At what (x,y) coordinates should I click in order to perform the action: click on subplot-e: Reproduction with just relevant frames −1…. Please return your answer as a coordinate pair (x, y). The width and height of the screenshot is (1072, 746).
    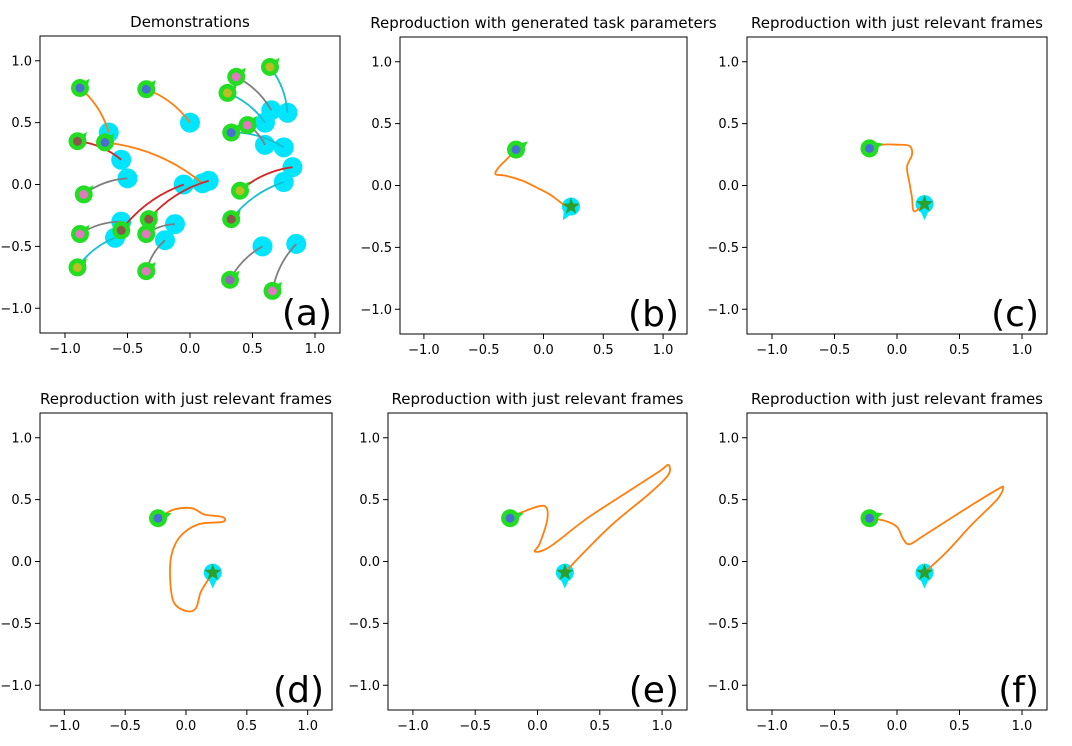
    Looking at the image, I should click on (518, 562).